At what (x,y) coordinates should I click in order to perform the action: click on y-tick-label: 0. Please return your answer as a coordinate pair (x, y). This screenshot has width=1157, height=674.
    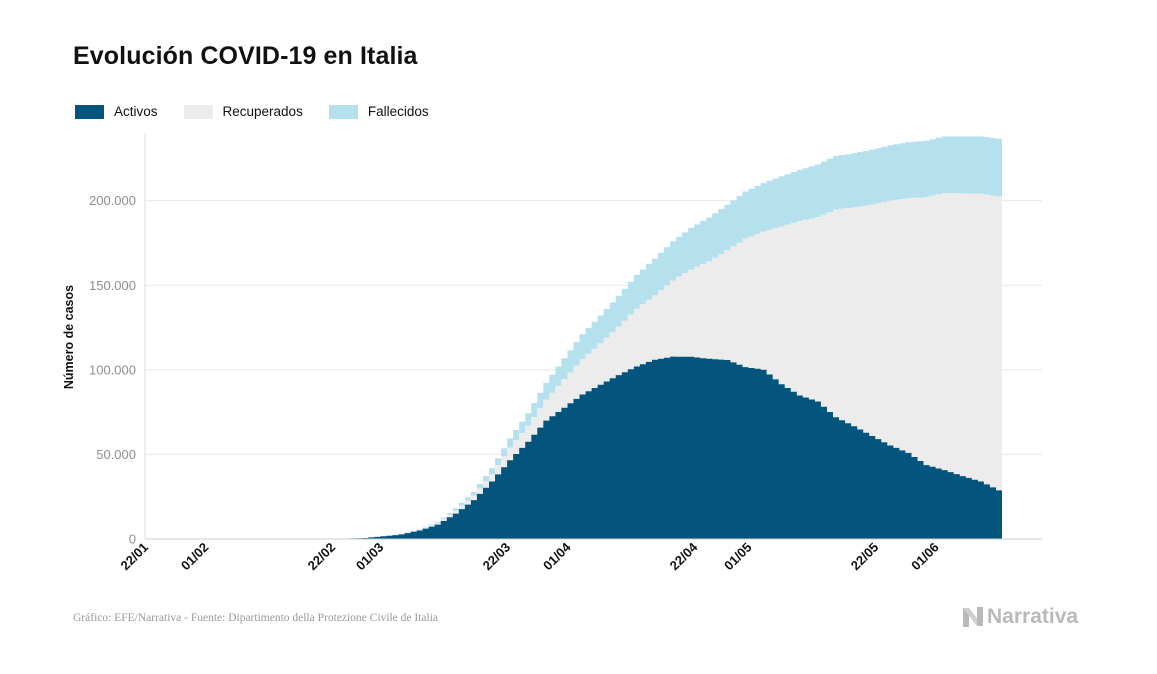
    Looking at the image, I should click on (132, 539).